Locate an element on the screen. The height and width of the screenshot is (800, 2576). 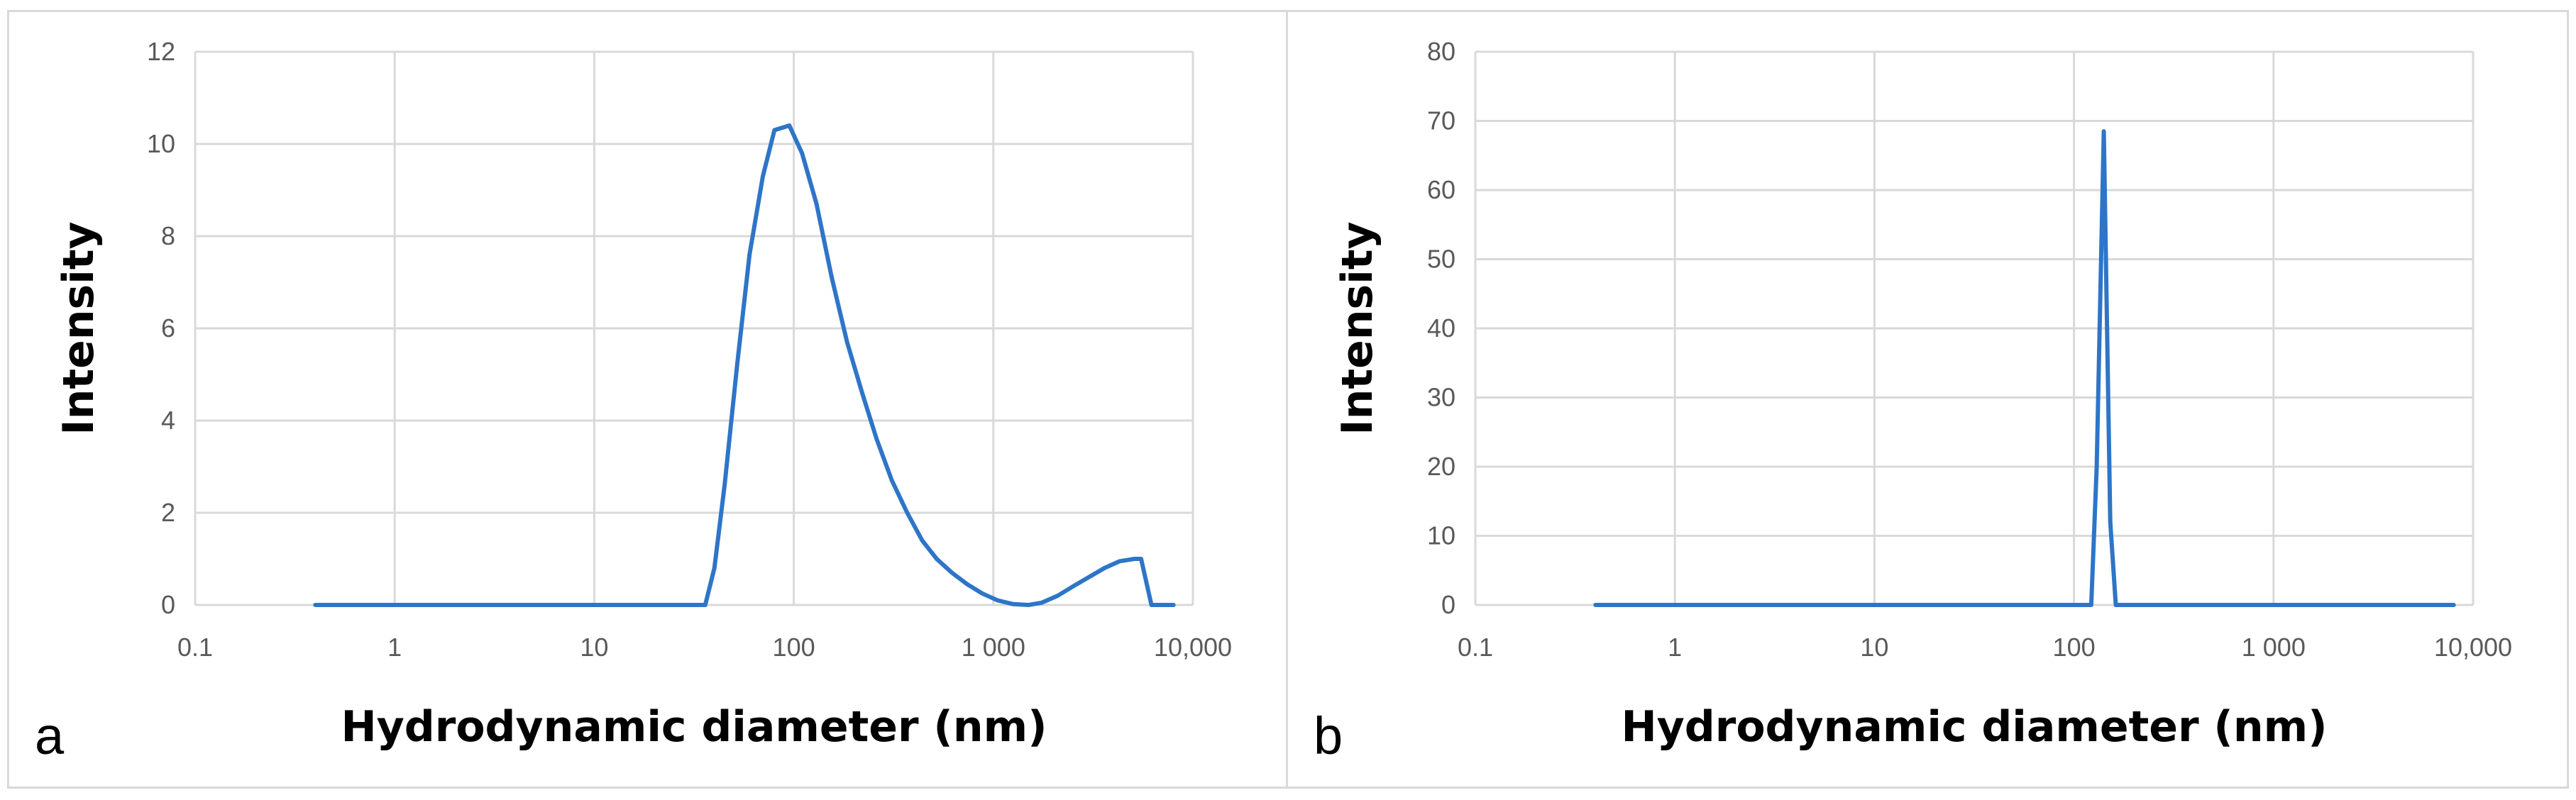
y-tick-label-b: 50 is located at coordinates (1441, 259).